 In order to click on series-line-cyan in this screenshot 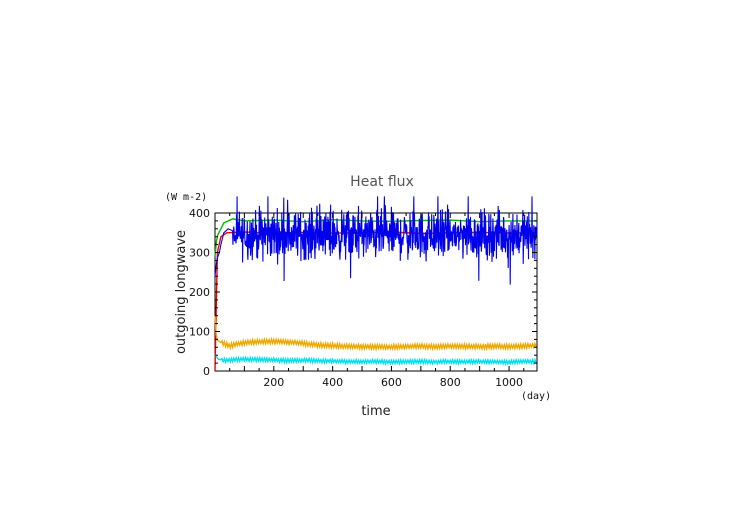, I will do `click(375, 360)`.